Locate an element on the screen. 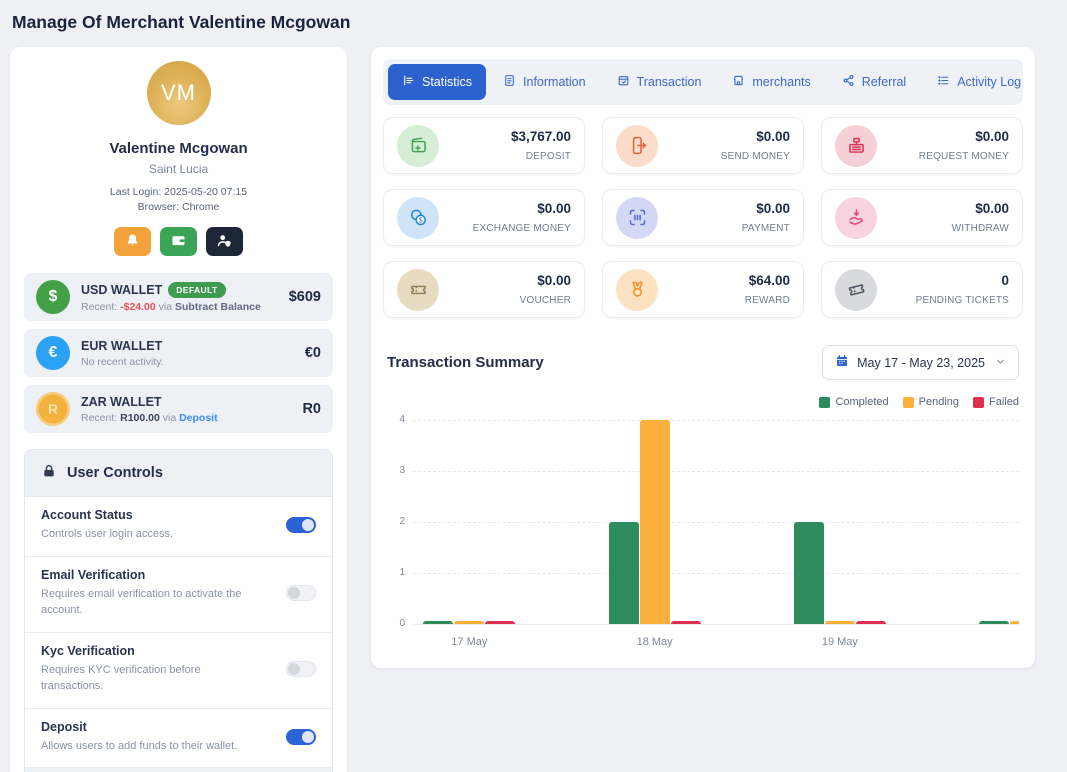 This screenshot has width=1067, height=772. medal-icon is located at coordinates (637, 289).